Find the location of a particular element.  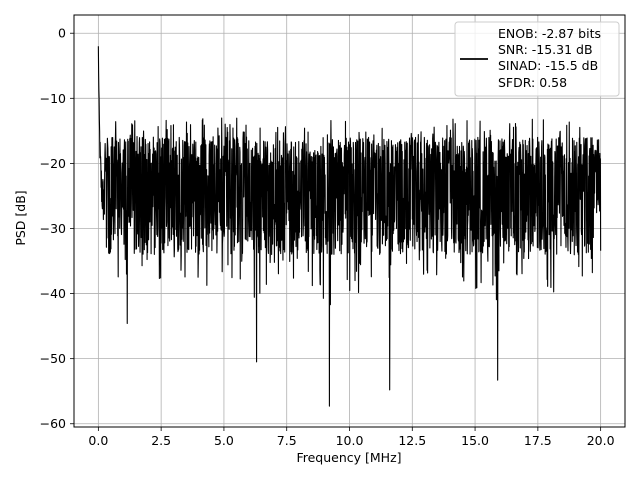

x-tick-label: 10.0 is located at coordinates (350, 440).